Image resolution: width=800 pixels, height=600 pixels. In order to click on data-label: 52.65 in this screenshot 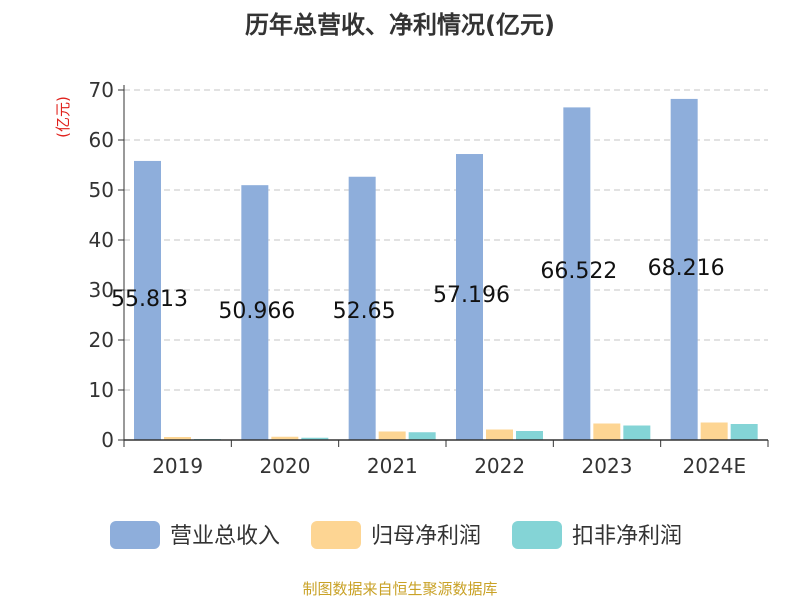, I will do `click(364, 311)`.